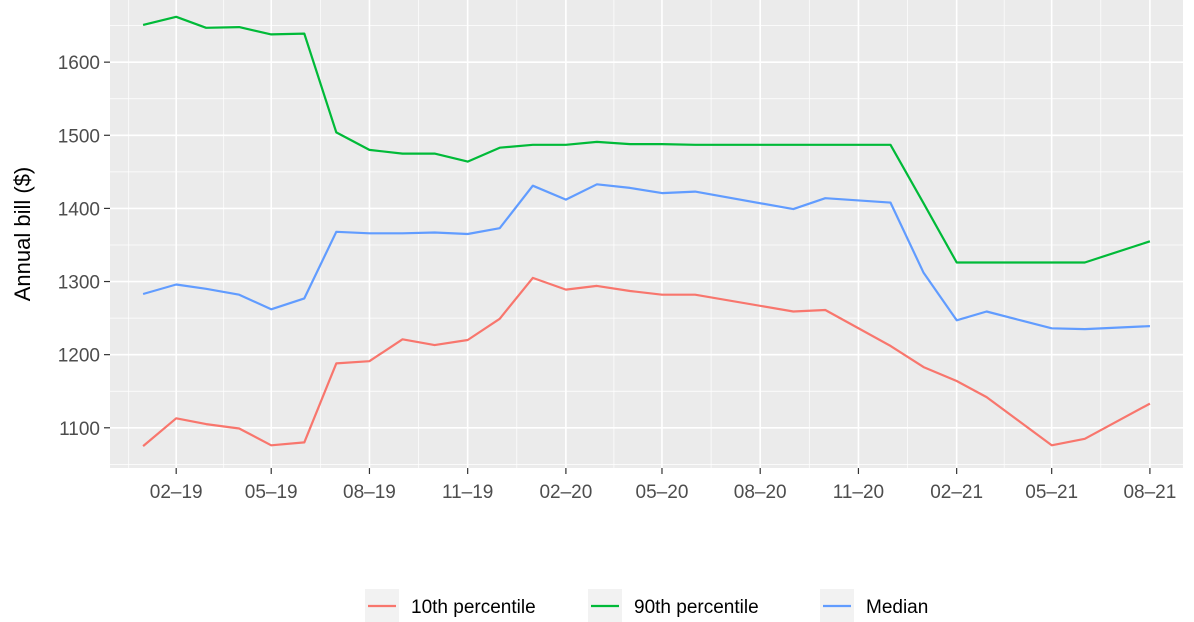 Image resolution: width=1194 pixels, height=622 pixels. What do you see at coordinates (79, 209) in the screenshot?
I see `y-tick-label: 1400` at bounding box center [79, 209].